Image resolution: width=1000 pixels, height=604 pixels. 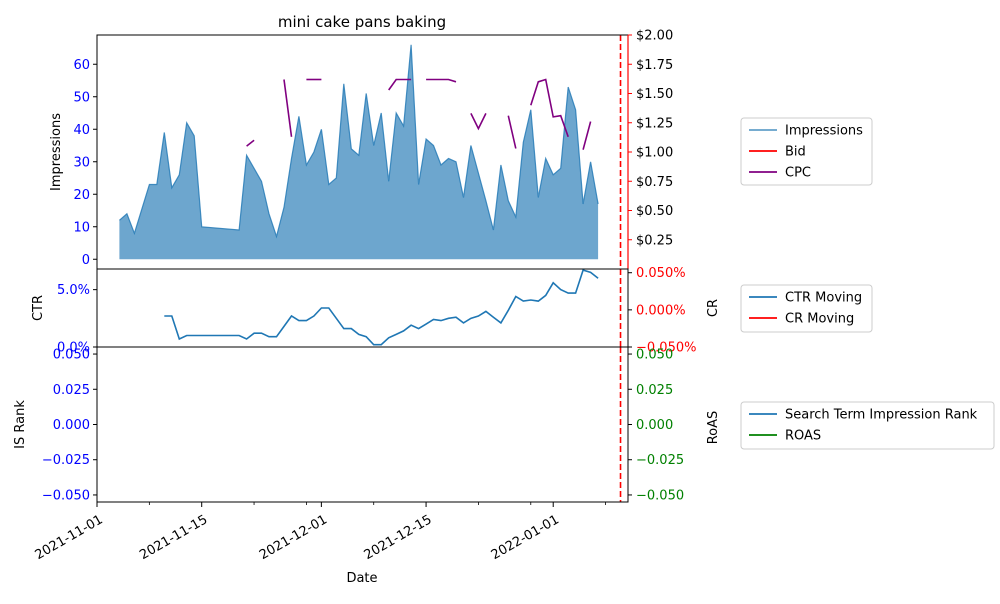 What do you see at coordinates (381, 307) in the screenshot?
I see `ctr-moving-line` at bounding box center [381, 307].